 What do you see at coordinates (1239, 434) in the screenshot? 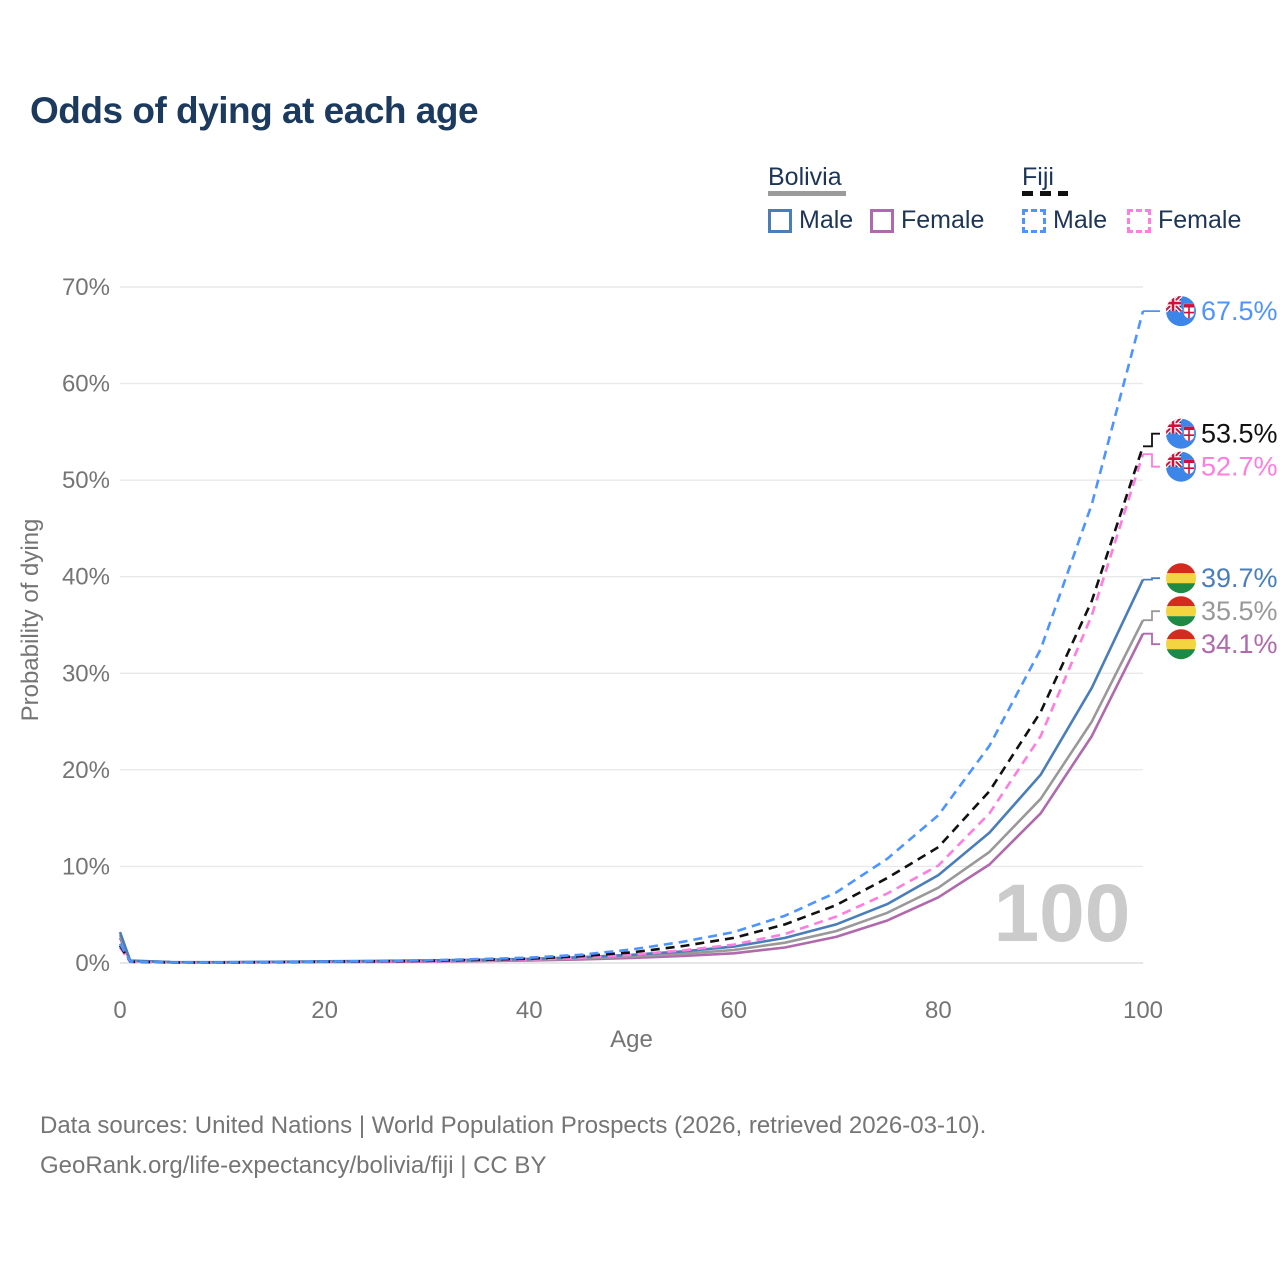
I see `end-label-value: 53.5%` at bounding box center [1239, 434].